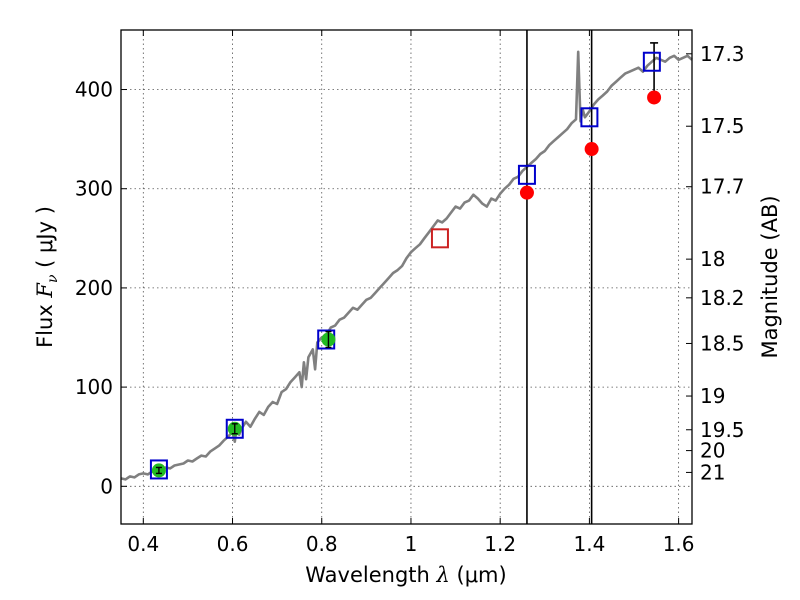 The height and width of the screenshot is (600, 800). What do you see at coordinates (770, 276) in the screenshot?
I see `y2-axis-label: Magnitude (AB)` at bounding box center [770, 276].